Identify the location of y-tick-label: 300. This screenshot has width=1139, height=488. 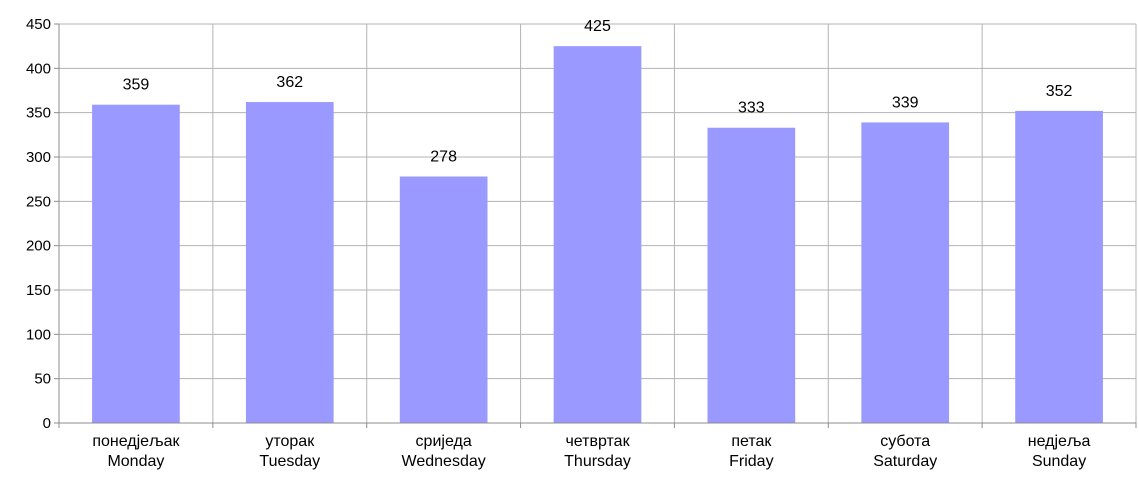
(38, 157).